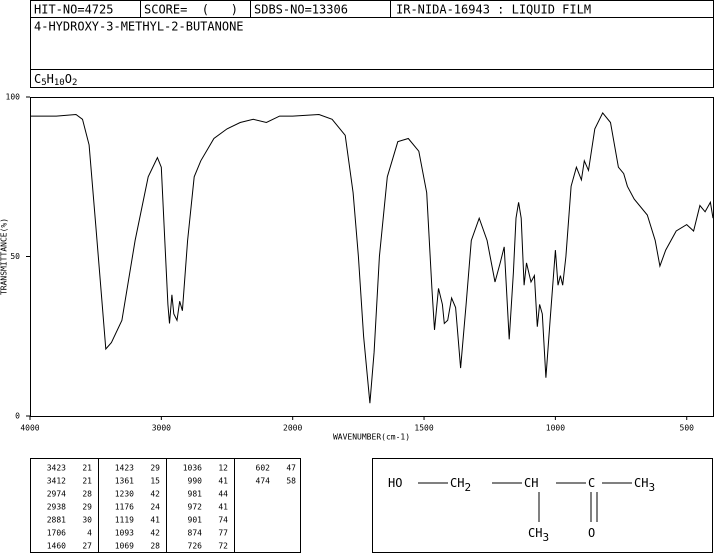 The height and width of the screenshot is (553, 715). I want to click on transmittance-cell: 58, so click(291, 481).